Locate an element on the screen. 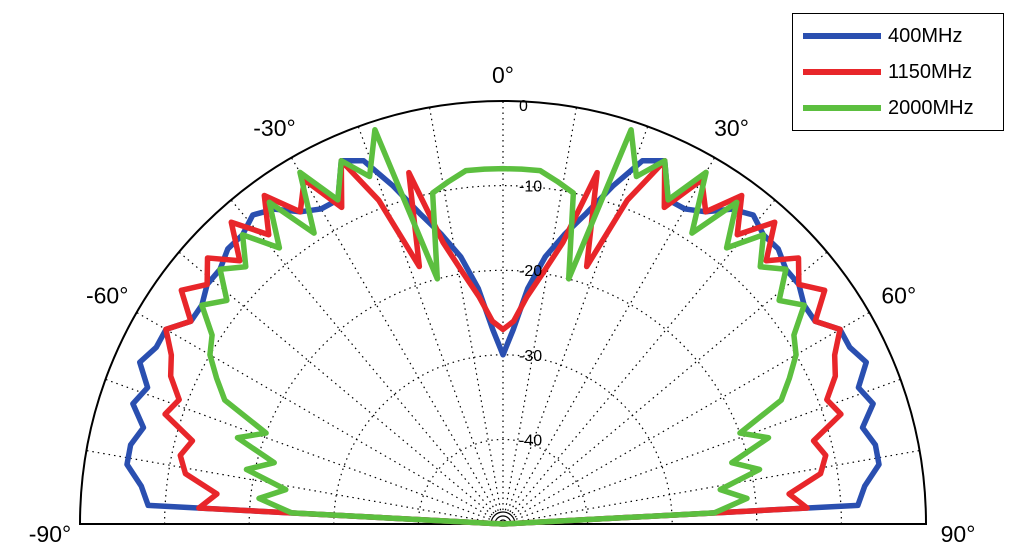 Image resolution: width=1009 pixels, height=548 pixels. angle-label: 60° is located at coordinates (898, 296).